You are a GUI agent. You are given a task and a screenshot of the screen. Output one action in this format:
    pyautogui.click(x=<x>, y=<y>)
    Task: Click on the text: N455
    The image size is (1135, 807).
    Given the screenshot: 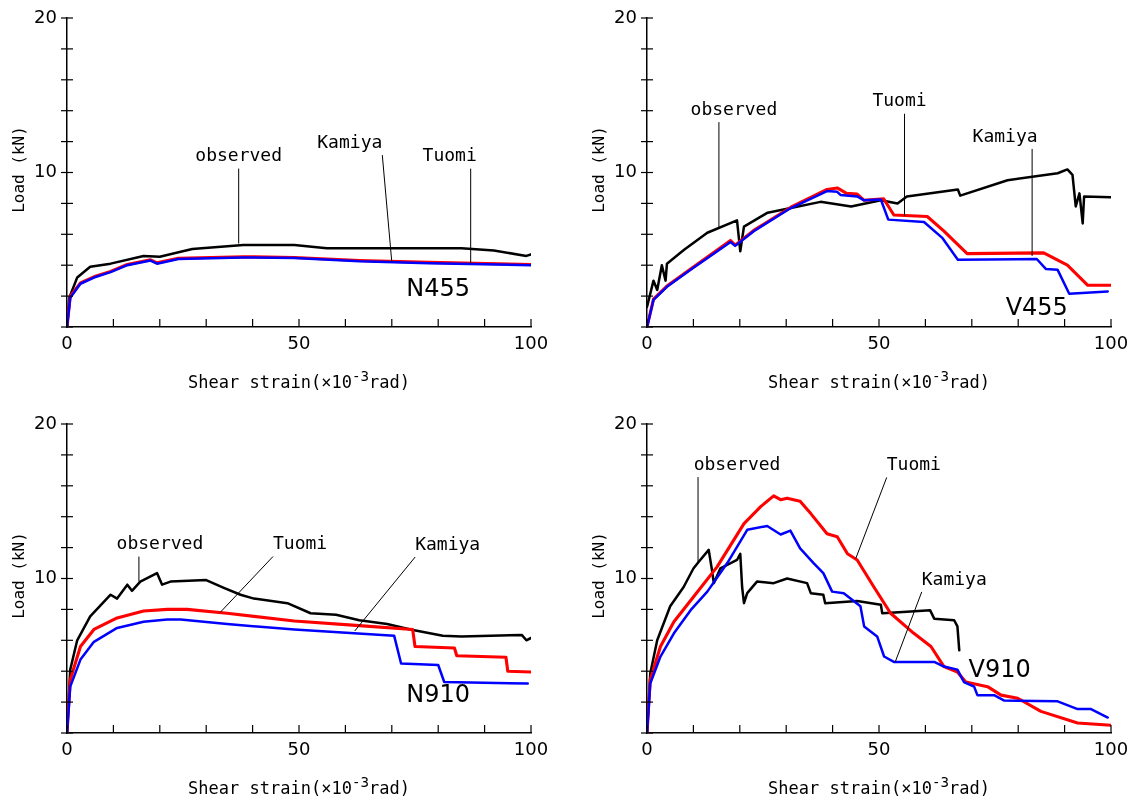 What is the action you would take?
    pyautogui.click(x=438, y=288)
    